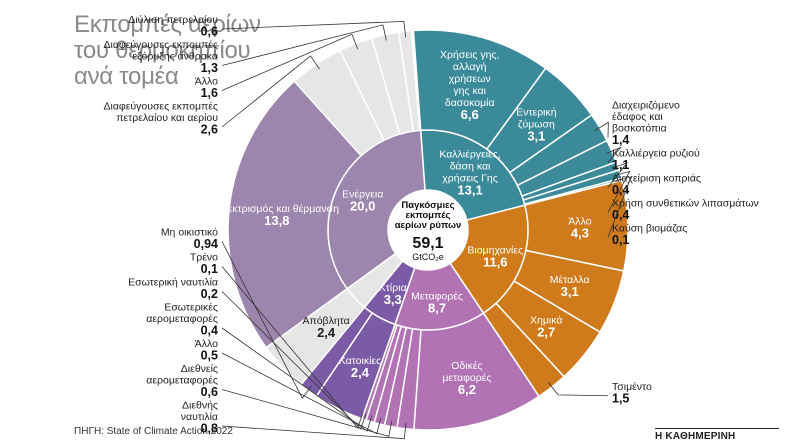 The height and width of the screenshot is (445, 800). I want to click on value-label: 20,0, so click(362, 206).